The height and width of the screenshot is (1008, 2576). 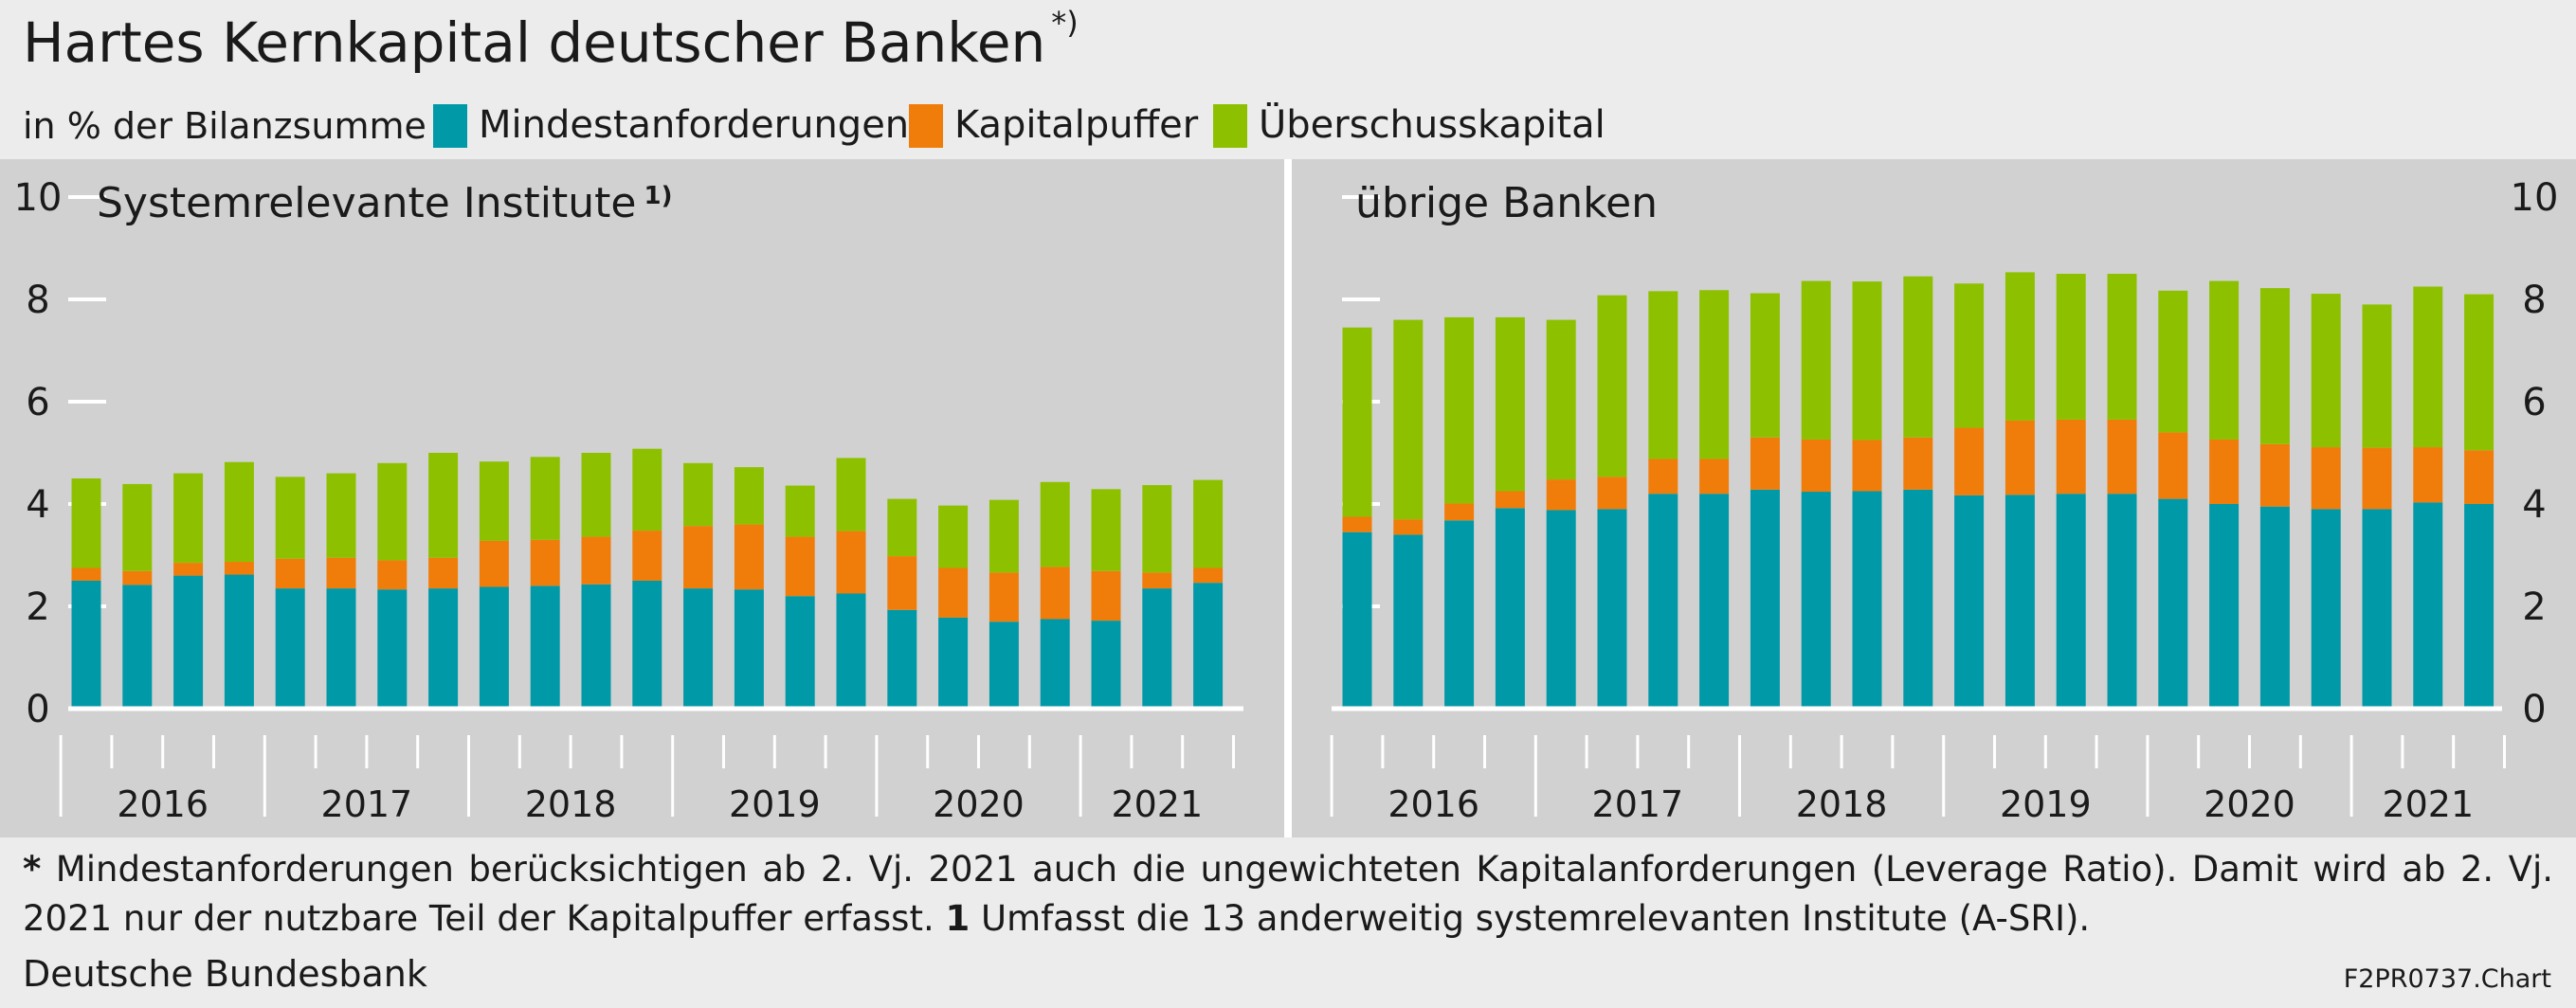 What do you see at coordinates (1157, 804) in the screenshot?
I see `x-year-label: 2021` at bounding box center [1157, 804].